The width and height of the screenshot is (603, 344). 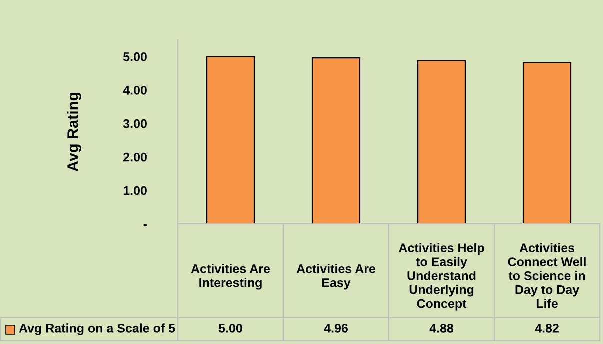 I want to click on legend-label: Avg Rating on a Scale of 5, so click(x=97, y=330).